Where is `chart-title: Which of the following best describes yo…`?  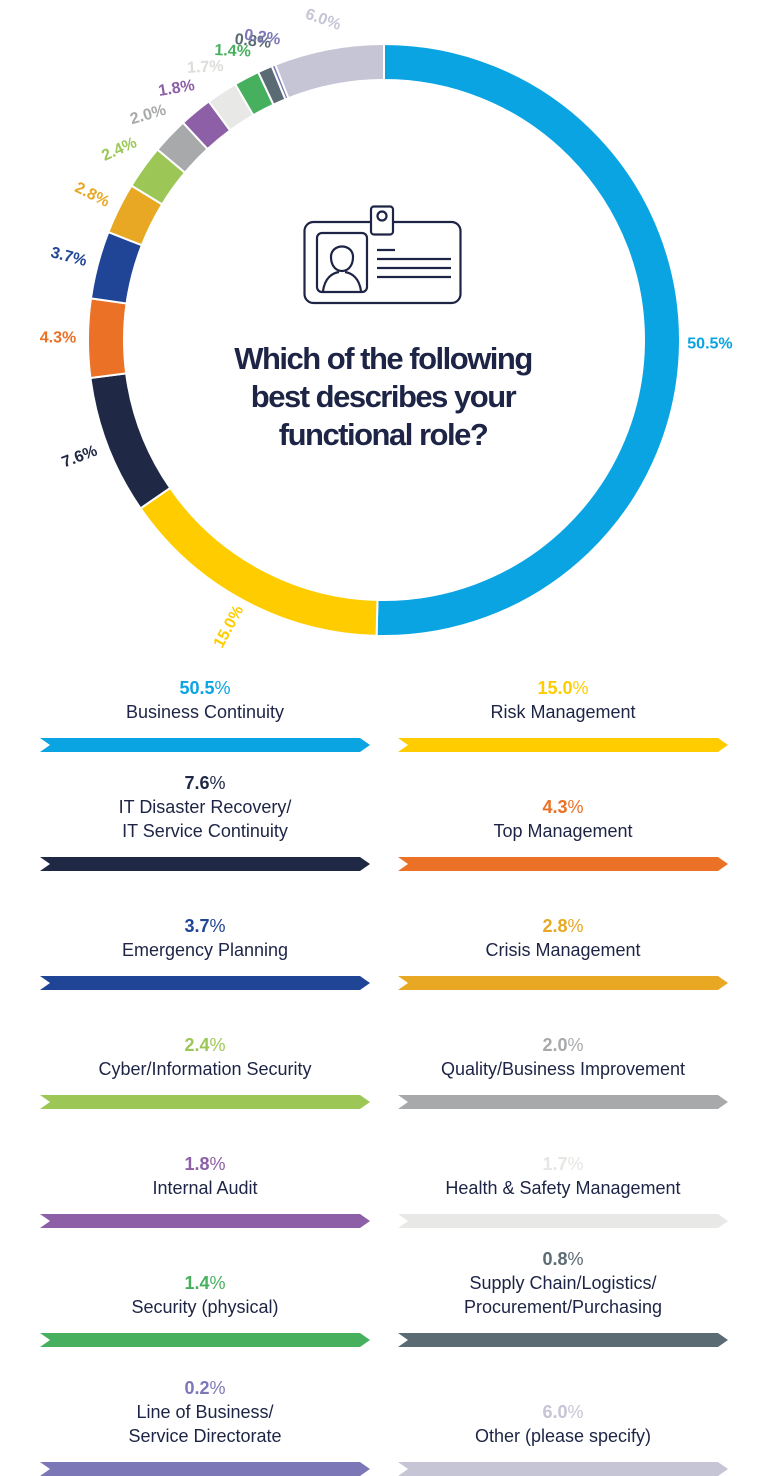 chart-title: Which of the following best describes yo… is located at coordinates (383, 397).